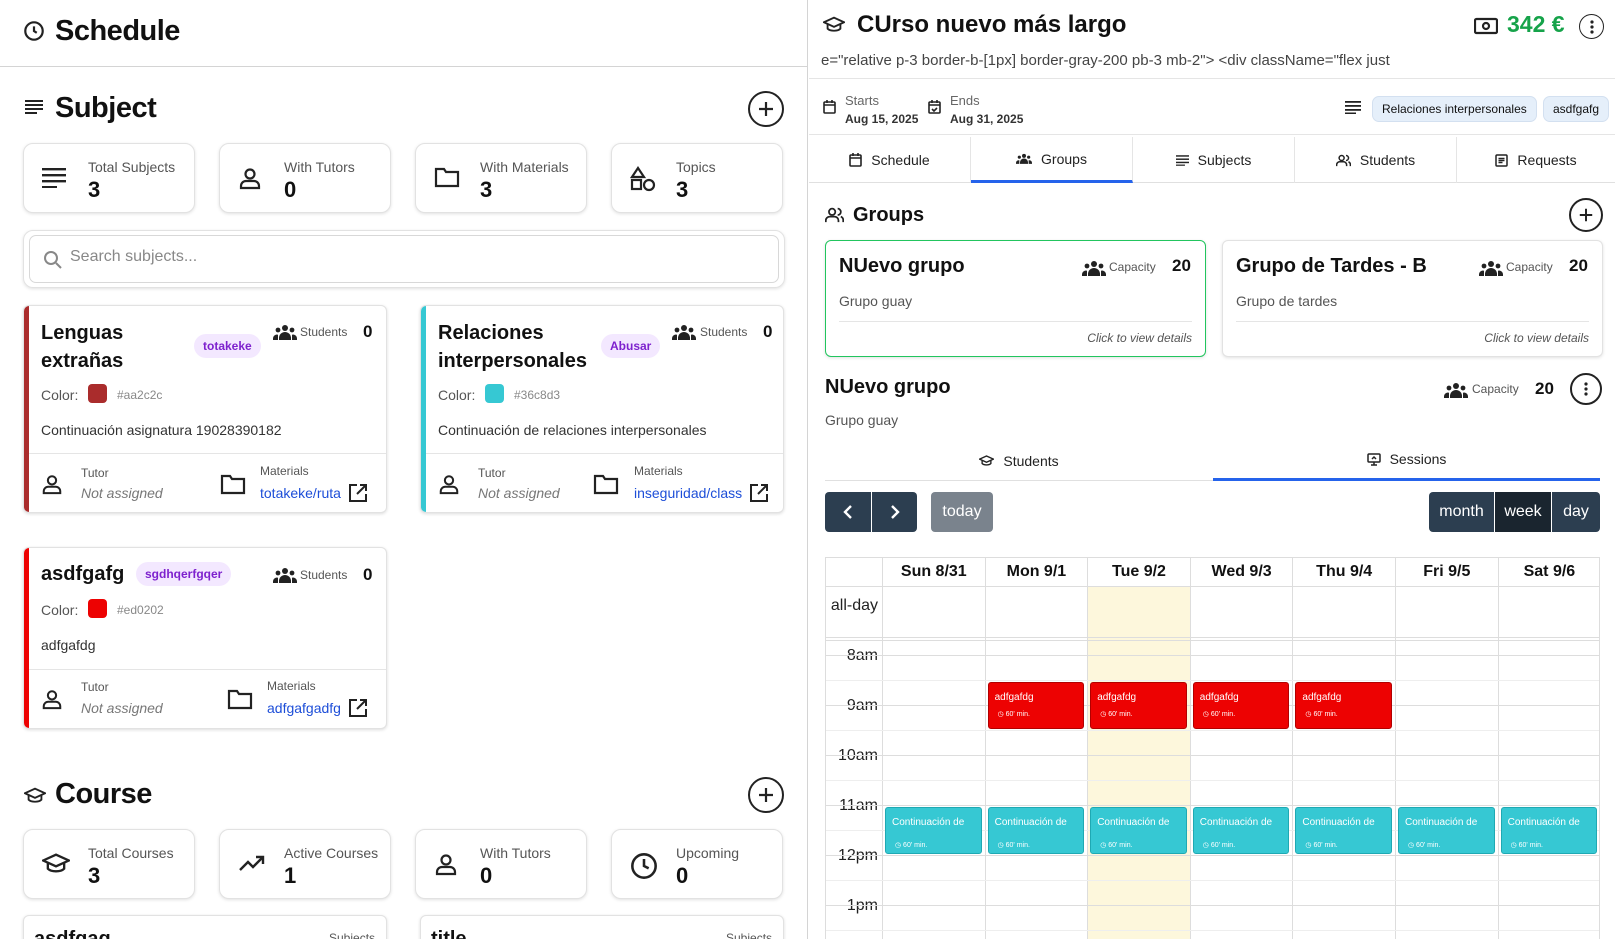  What do you see at coordinates (1591, 26) in the screenshot?
I see `more-options-button` at bounding box center [1591, 26].